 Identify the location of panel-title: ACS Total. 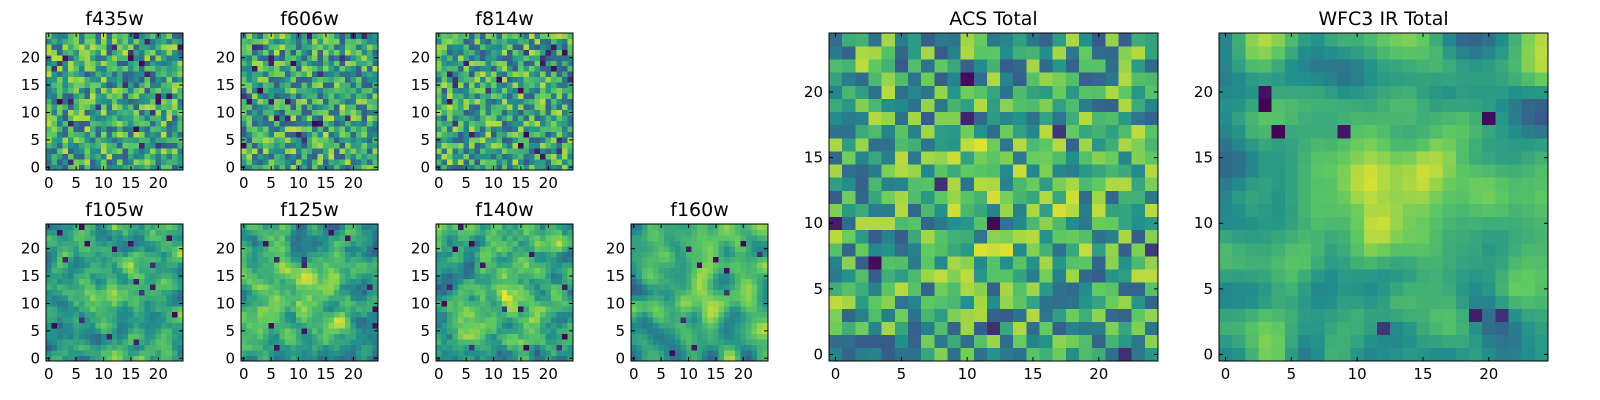
(993, 19).